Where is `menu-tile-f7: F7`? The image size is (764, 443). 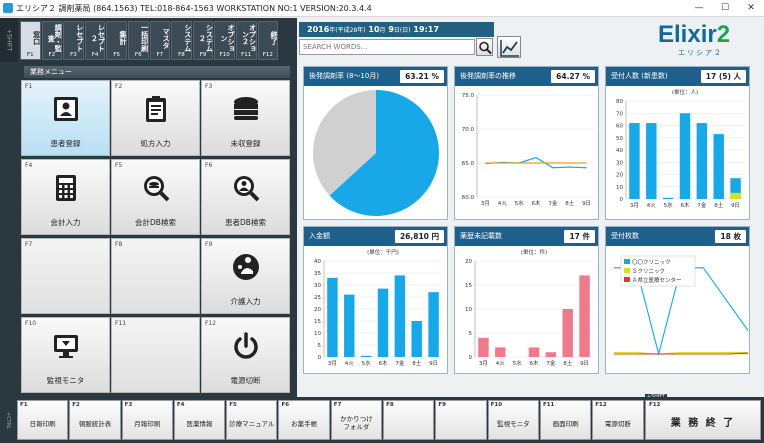
menu-tile-f7: F7 is located at coordinates (65, 276).